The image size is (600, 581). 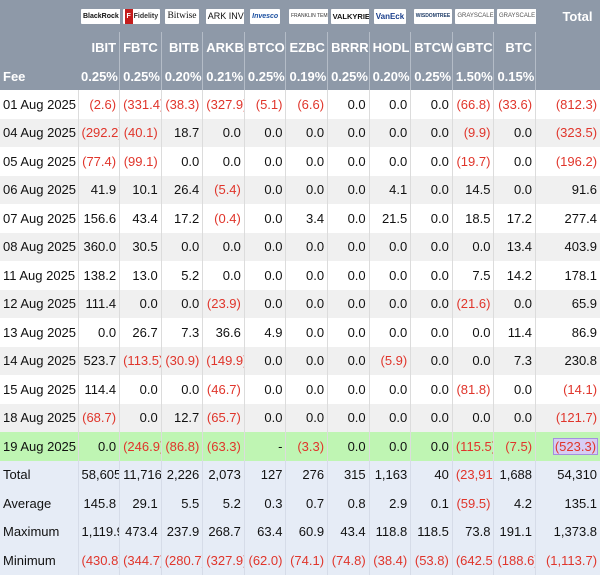 I want to click on row-total-cell: 65.9, so click(x=567, y=303).